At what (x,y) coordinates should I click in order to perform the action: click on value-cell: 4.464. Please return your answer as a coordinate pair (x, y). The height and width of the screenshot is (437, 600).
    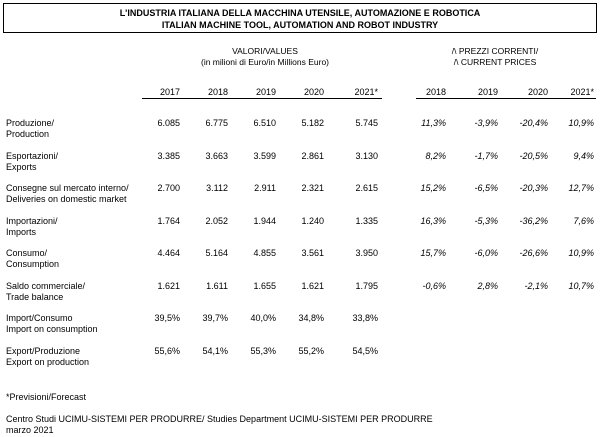
    Looking at the image, I should click on (168, 253).